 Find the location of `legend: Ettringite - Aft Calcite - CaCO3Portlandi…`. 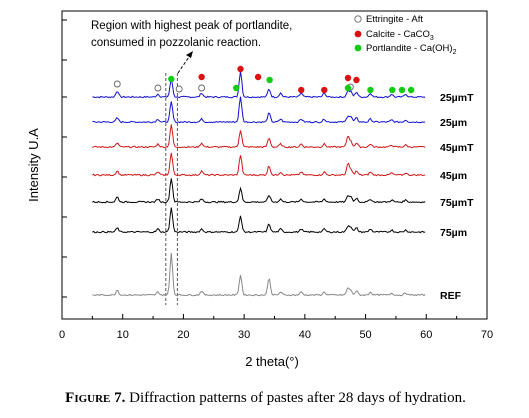

legend: Ettringite - Aft Calcite - CaCO3Portlandi… is located at coordinates (405, 35).